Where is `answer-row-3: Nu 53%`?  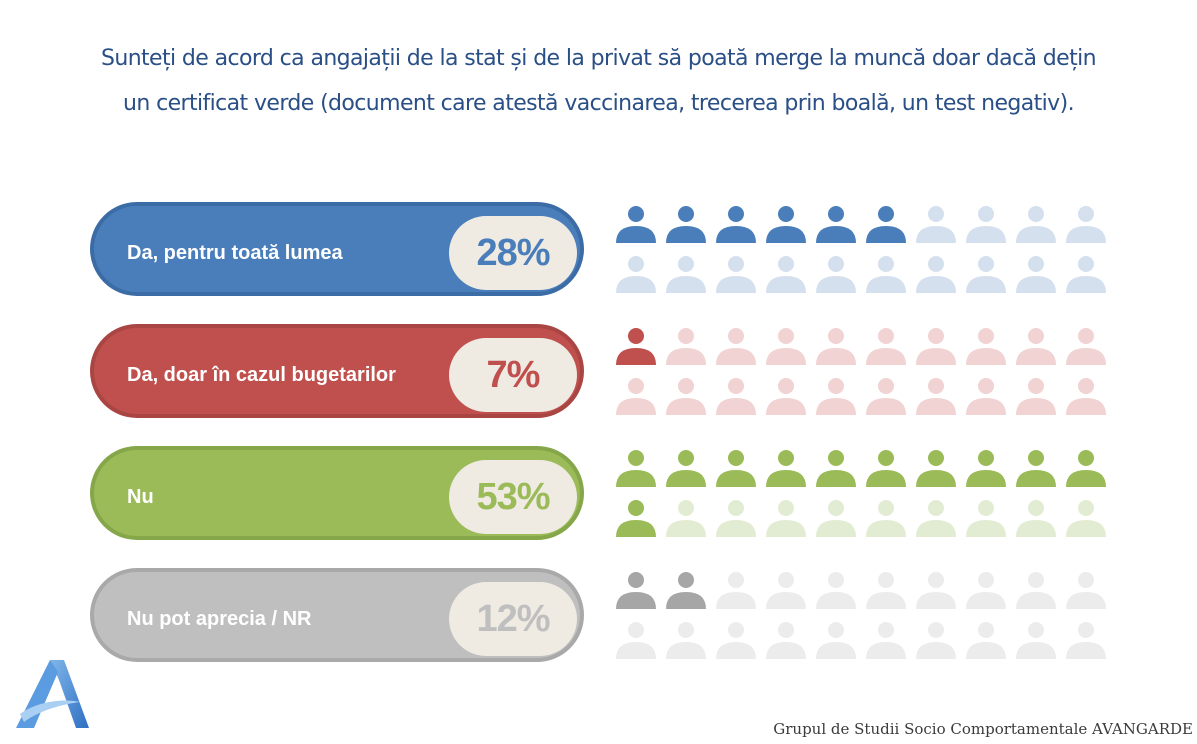
answer-row-3: Nu 53% is located at coordinates (600, 493).